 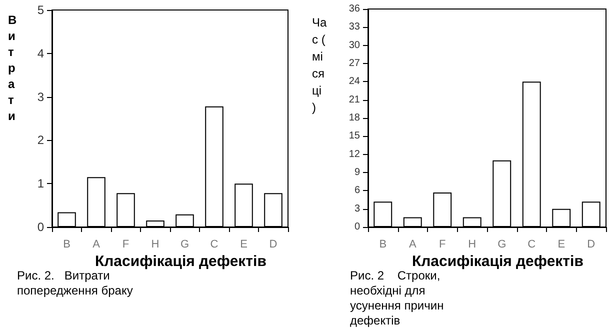 What do you see at coordinates (354, 100) in the screenshot?
I see `y-tick-label: 21` at bounding box center [354, 100].